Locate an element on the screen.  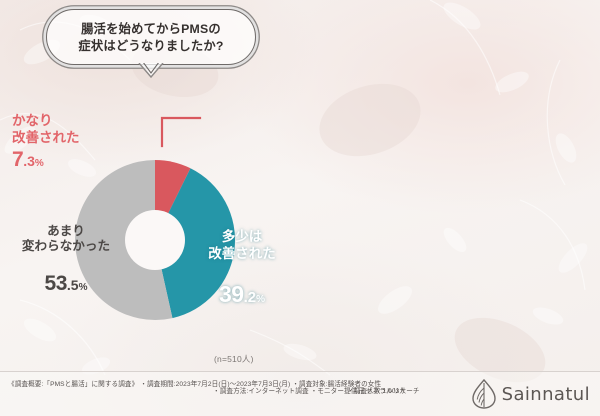
bubble-tail-icon is located at coordinates (151, 71).